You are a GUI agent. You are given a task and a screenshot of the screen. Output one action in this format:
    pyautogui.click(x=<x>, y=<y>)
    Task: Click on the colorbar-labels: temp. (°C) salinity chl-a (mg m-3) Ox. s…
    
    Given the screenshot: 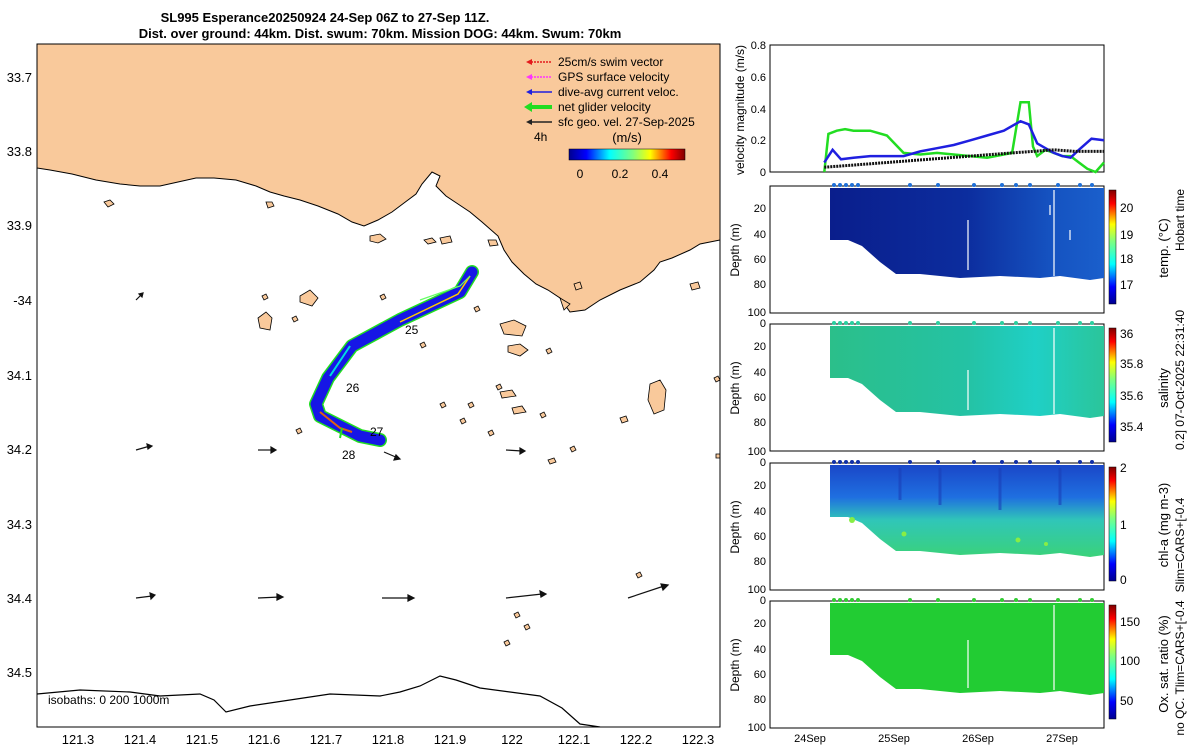 What is the action you would take?
    pyautogui.click(x=1163, y=465)
    